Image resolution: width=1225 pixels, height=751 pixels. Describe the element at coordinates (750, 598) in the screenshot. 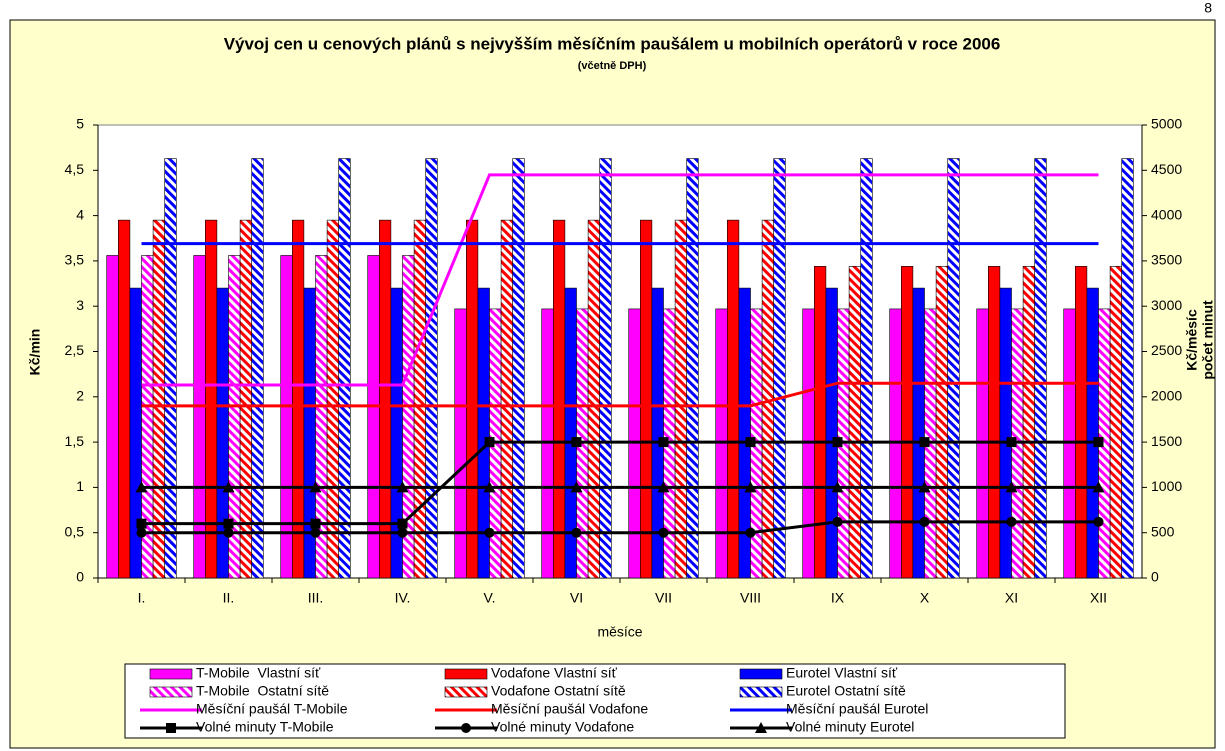

I see `x-tick-label: VIII` at that location.